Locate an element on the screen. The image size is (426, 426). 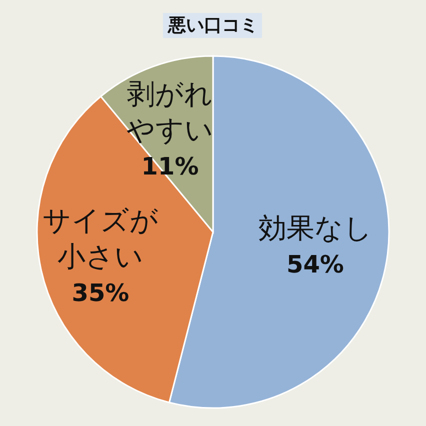
chart-title: 悪い口コミ is located at coordinates (212, 25).